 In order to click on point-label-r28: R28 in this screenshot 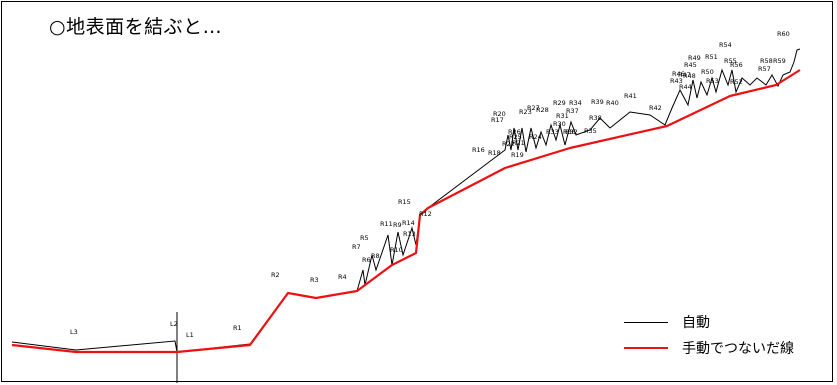, I will do `click(542, 110)`.